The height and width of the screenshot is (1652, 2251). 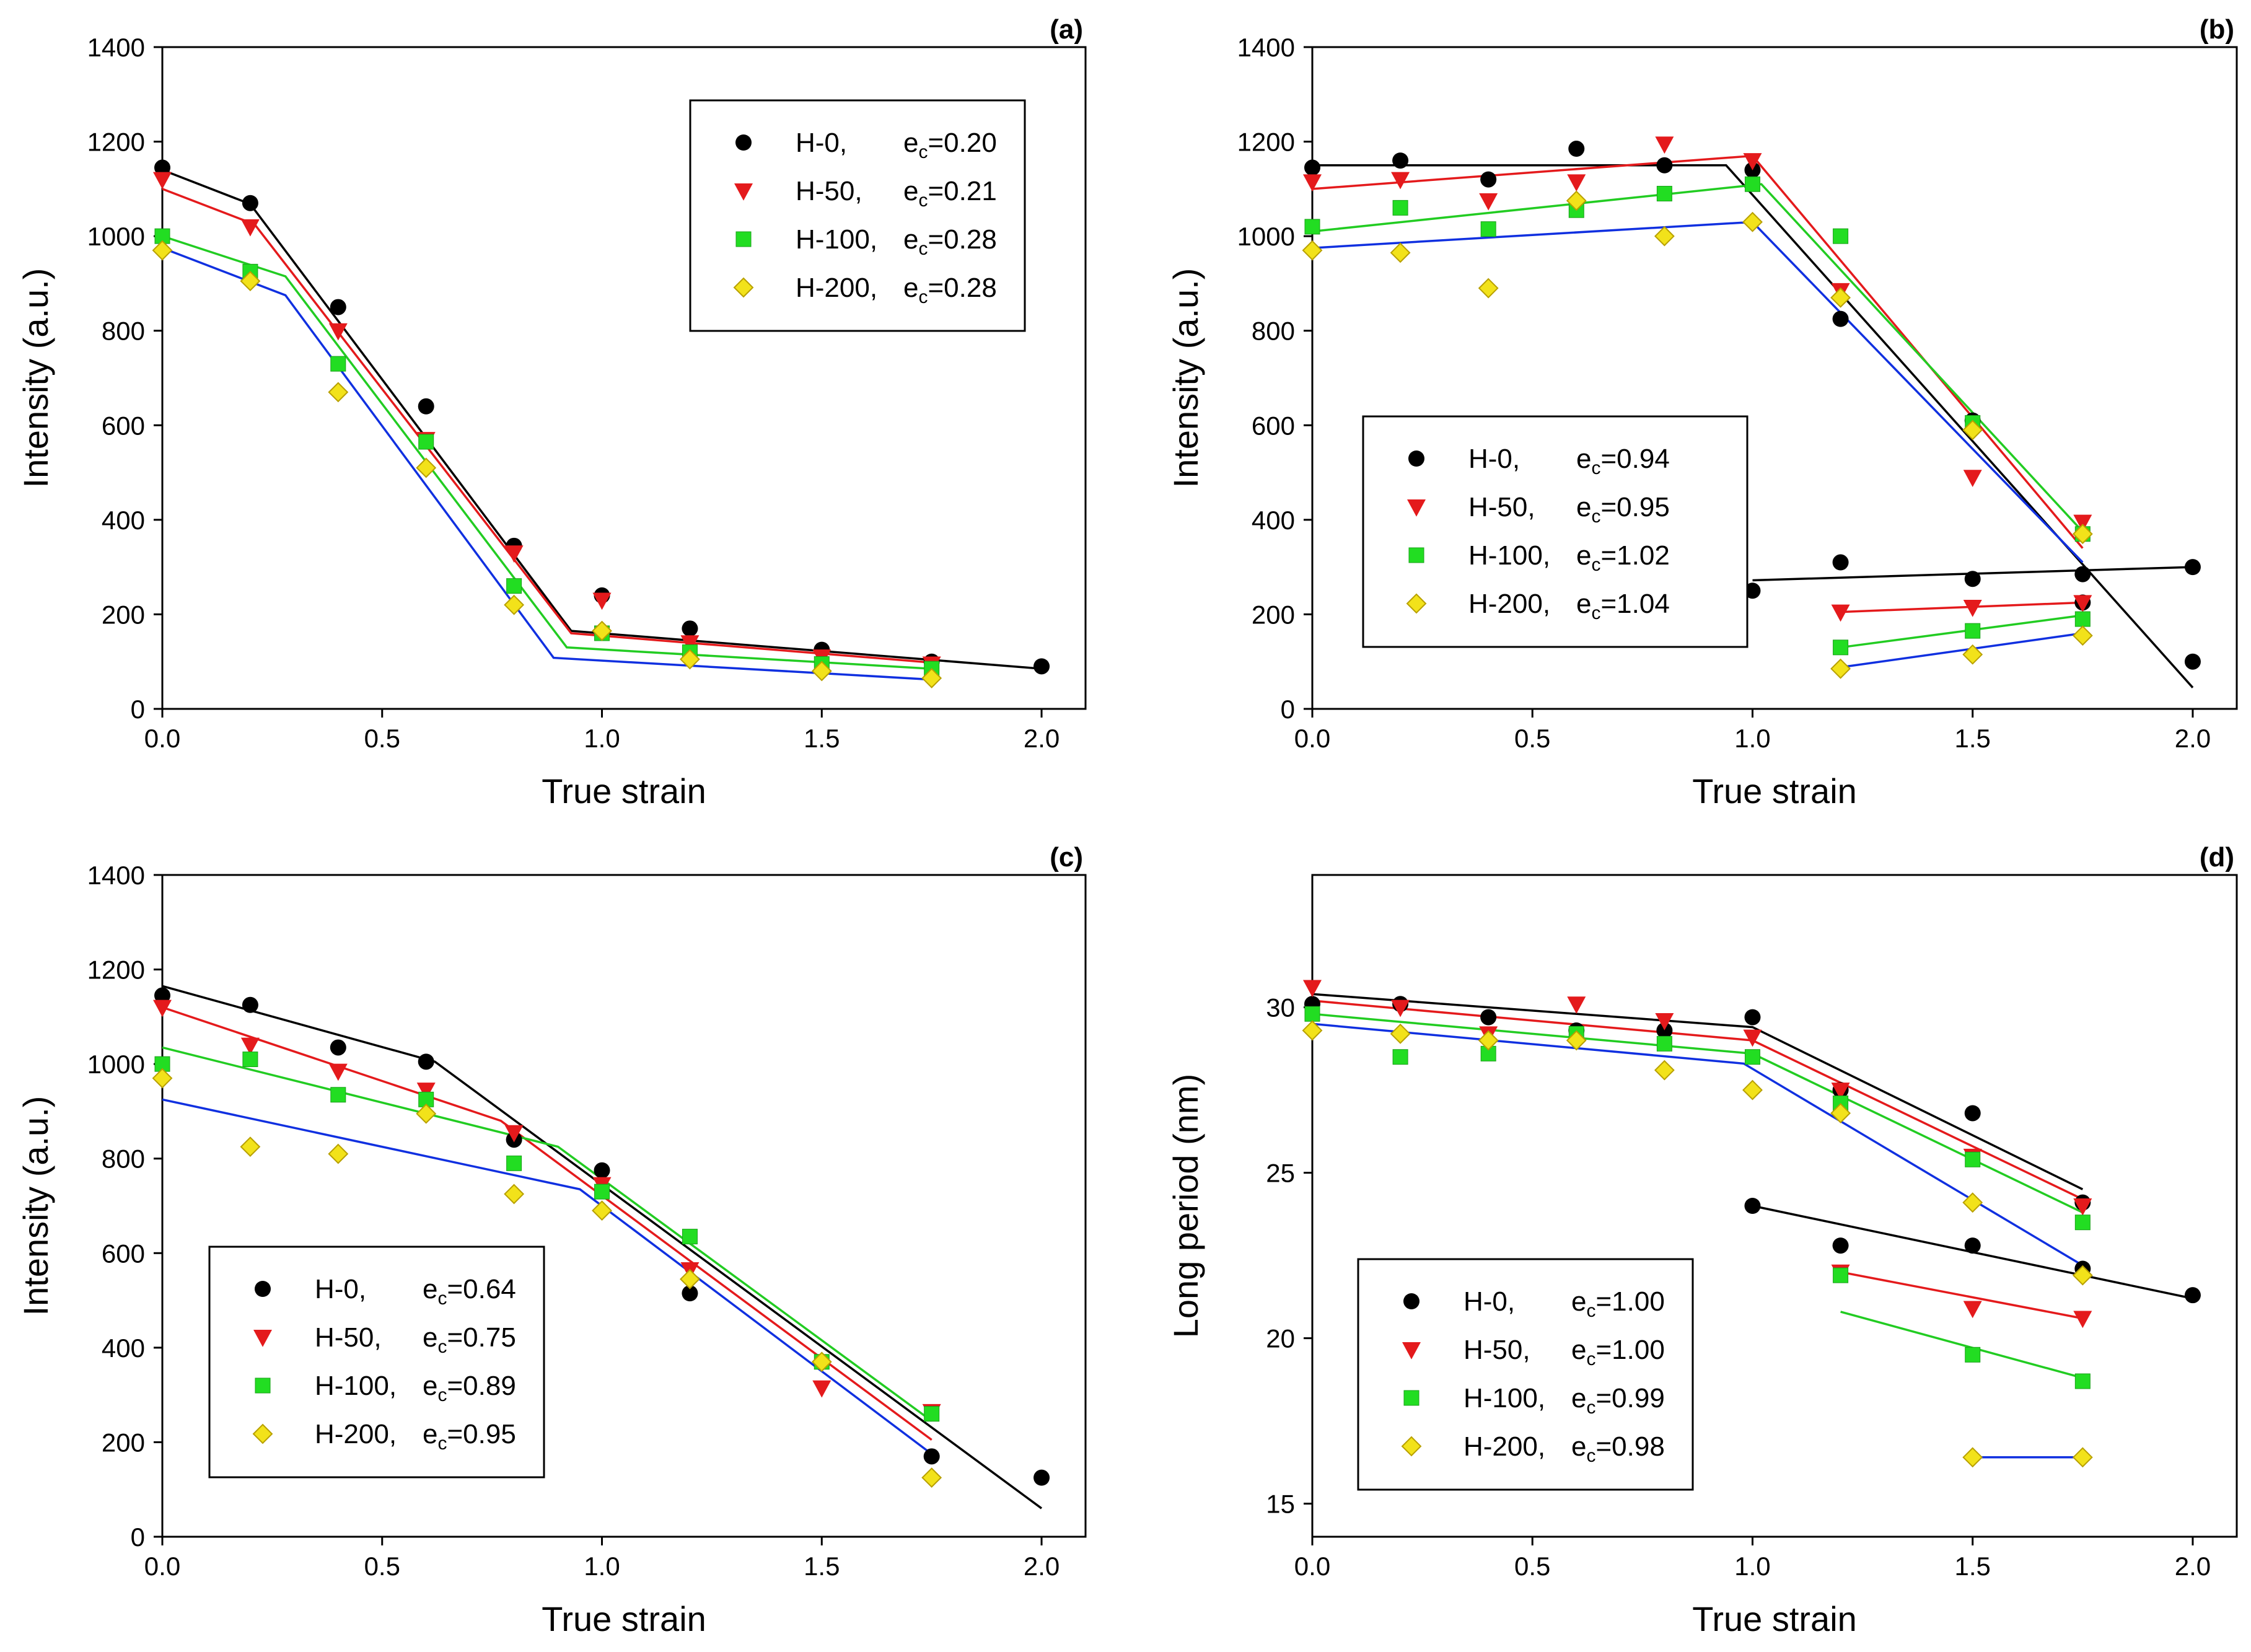 What do you see at coordinates (1618, 1400) in the screenshot?
I see `legend-ec-h-100: ec=0.99` at bounding box center [1618, 1400].